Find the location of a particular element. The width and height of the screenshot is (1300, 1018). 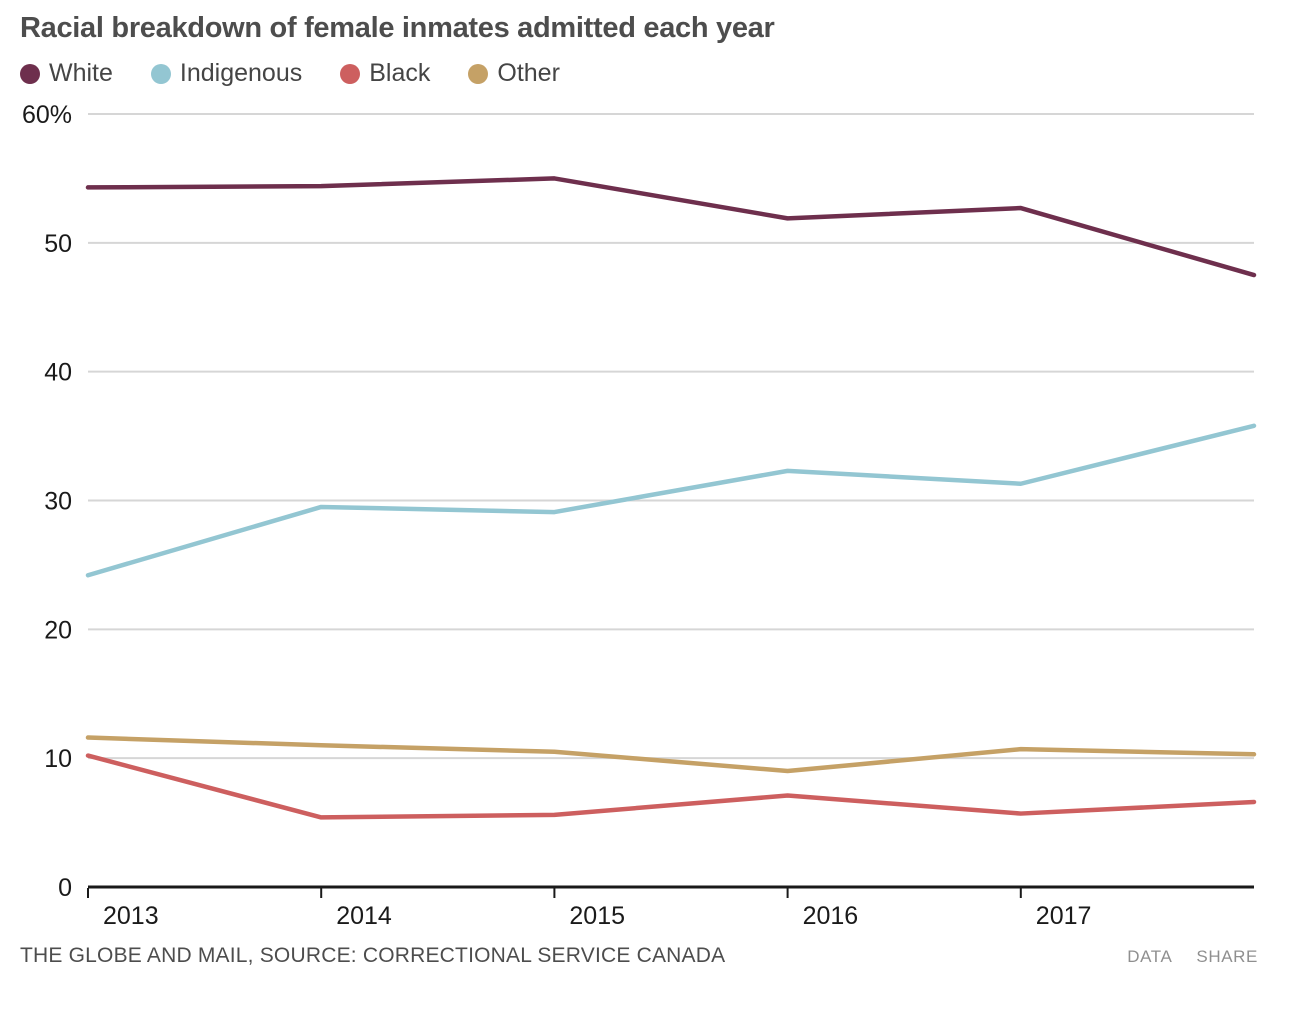

legend-label: Other is located at coordinates (528, 73).